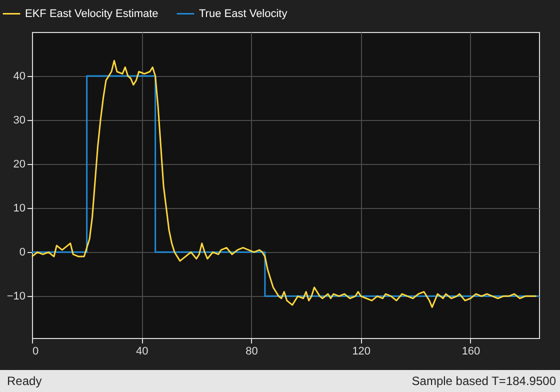 Image resolution: width=560 pixels, height=392 pixels. What do you see at coordinates (142, 352) in the screenshot?
I see `x-tick-label: 40` at bounding box center [142, 352].